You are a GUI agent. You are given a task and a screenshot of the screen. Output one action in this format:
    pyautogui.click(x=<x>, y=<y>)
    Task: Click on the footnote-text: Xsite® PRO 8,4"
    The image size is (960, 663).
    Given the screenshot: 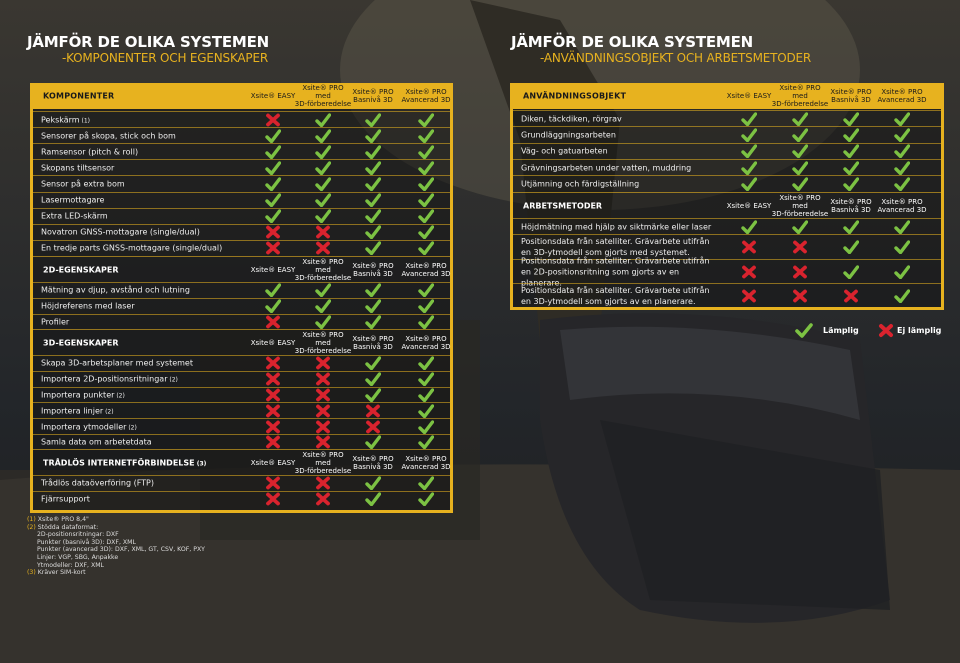 What is the action you would take?
    pyautogui.click(x=63, y=519)
    